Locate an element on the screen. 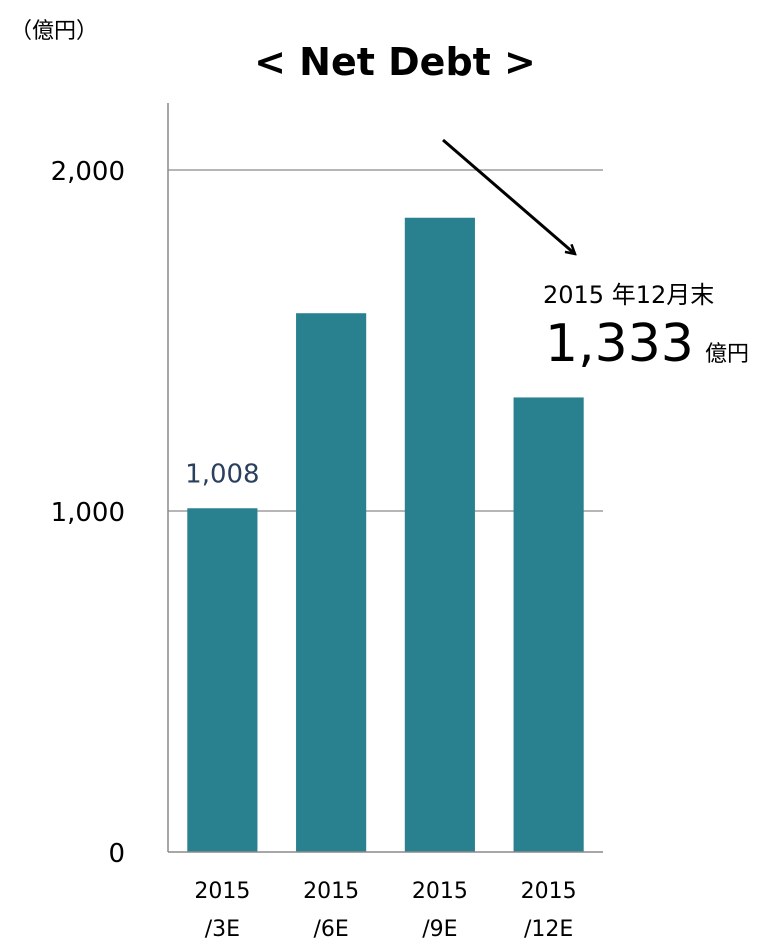 The width and height of the screenshot is (773, 946). x-tick-label: /12E is located at coordinates (548, 929).